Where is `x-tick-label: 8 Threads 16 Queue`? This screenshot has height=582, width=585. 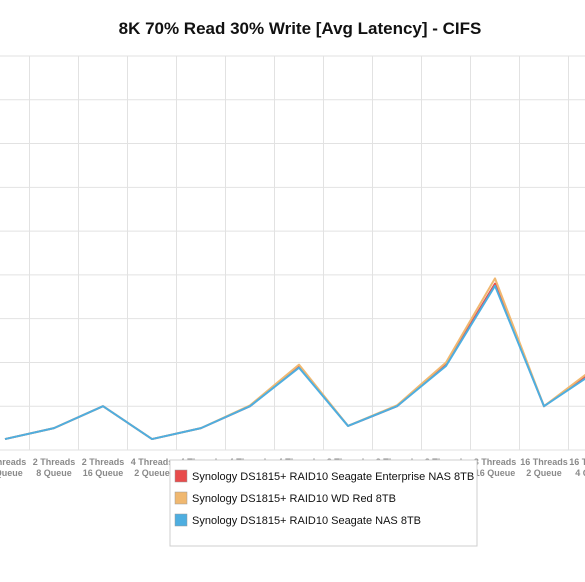 x-tick-label: 8 Threads 16 Queue is located at coordinates (495, 467).